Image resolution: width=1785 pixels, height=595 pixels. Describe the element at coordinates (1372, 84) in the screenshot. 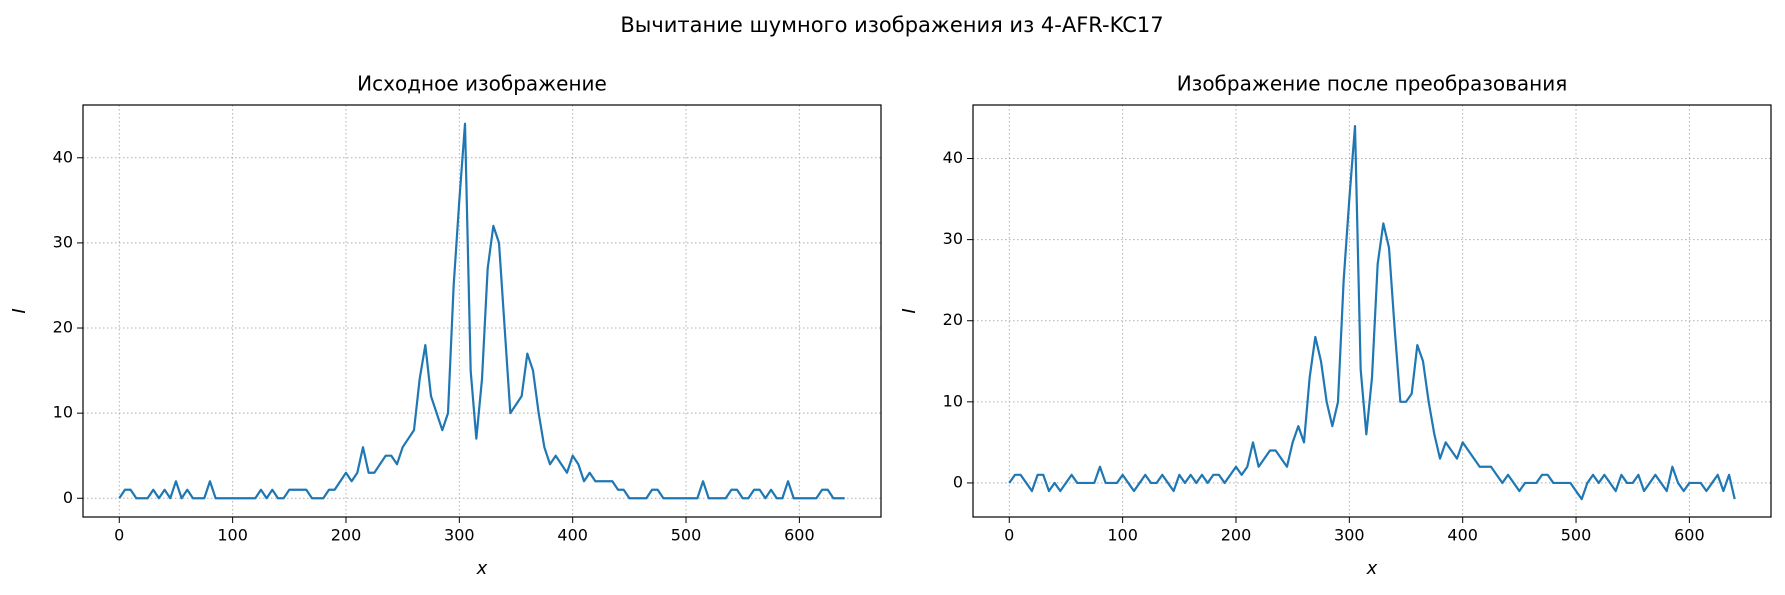

I see `subplot-title: Изображение после преобразования` at that location.